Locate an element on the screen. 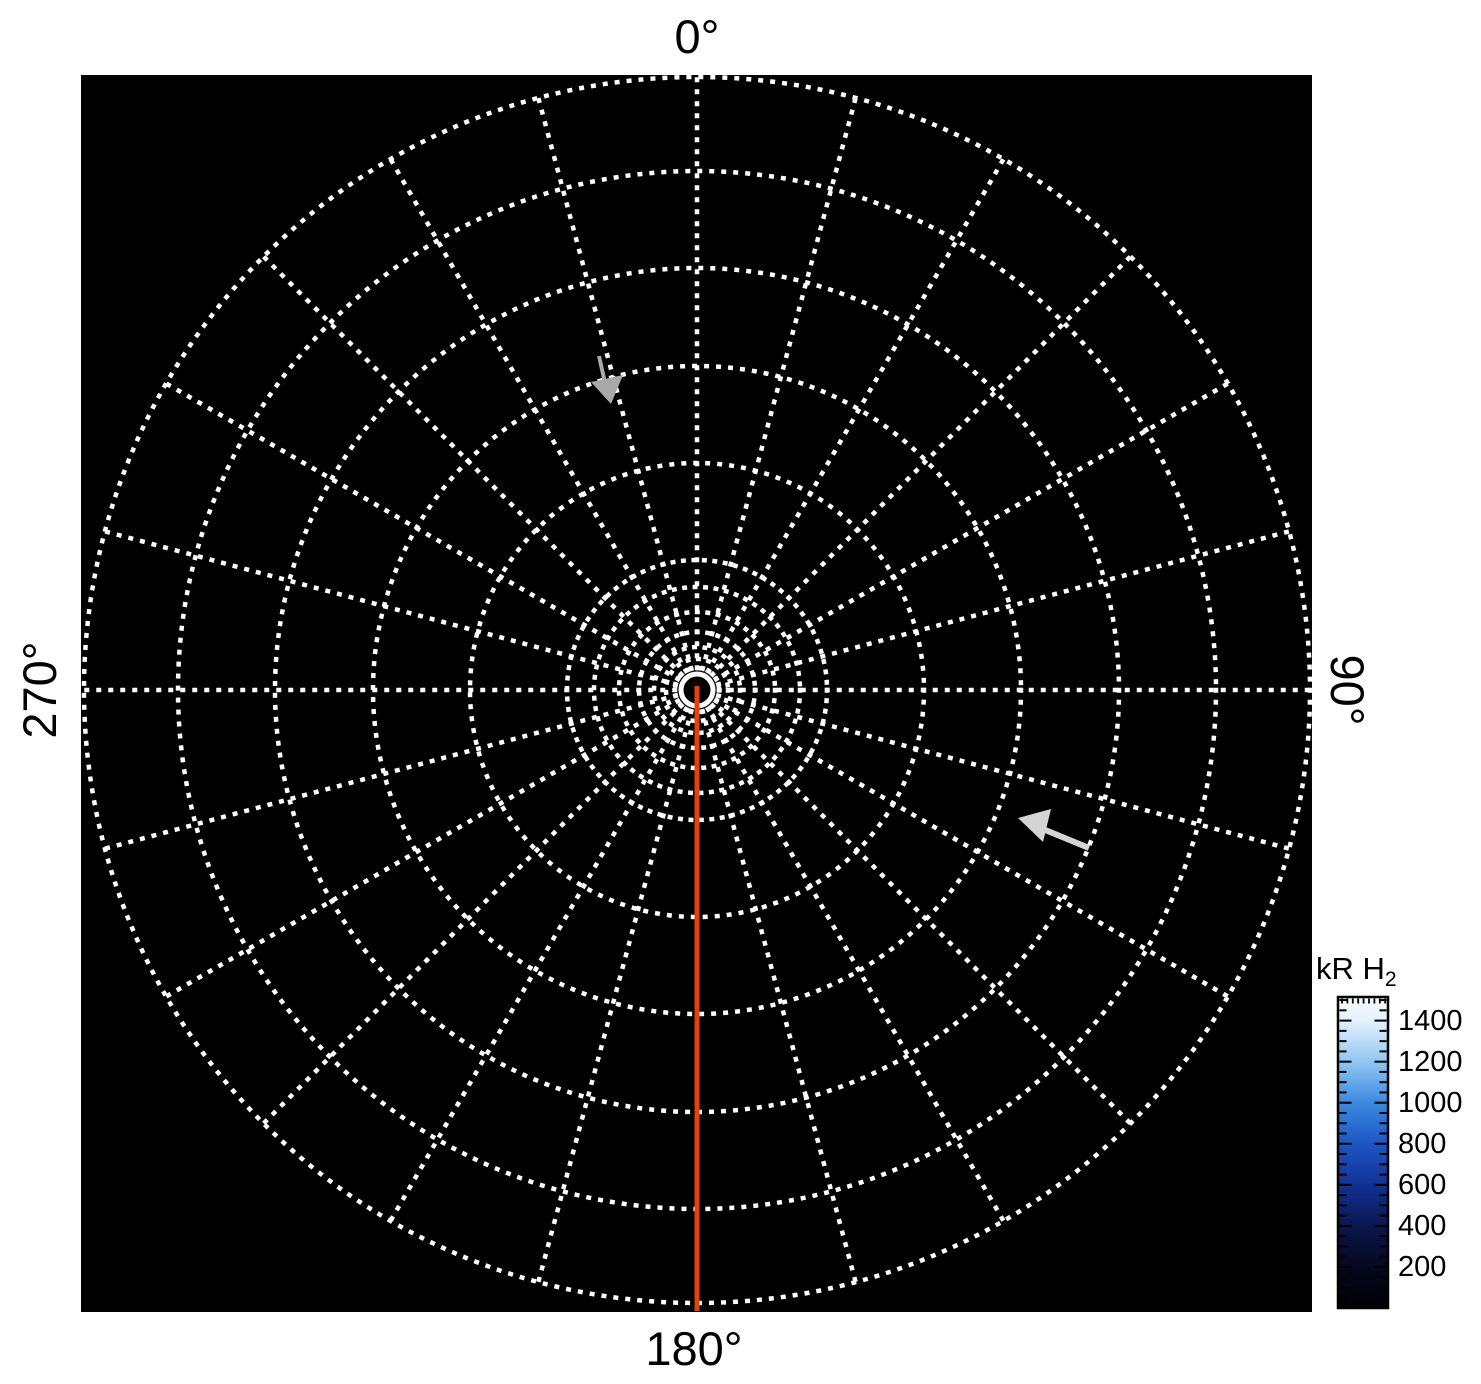  colorbar-title-main: kR H is located at coordinates (1350, 968).